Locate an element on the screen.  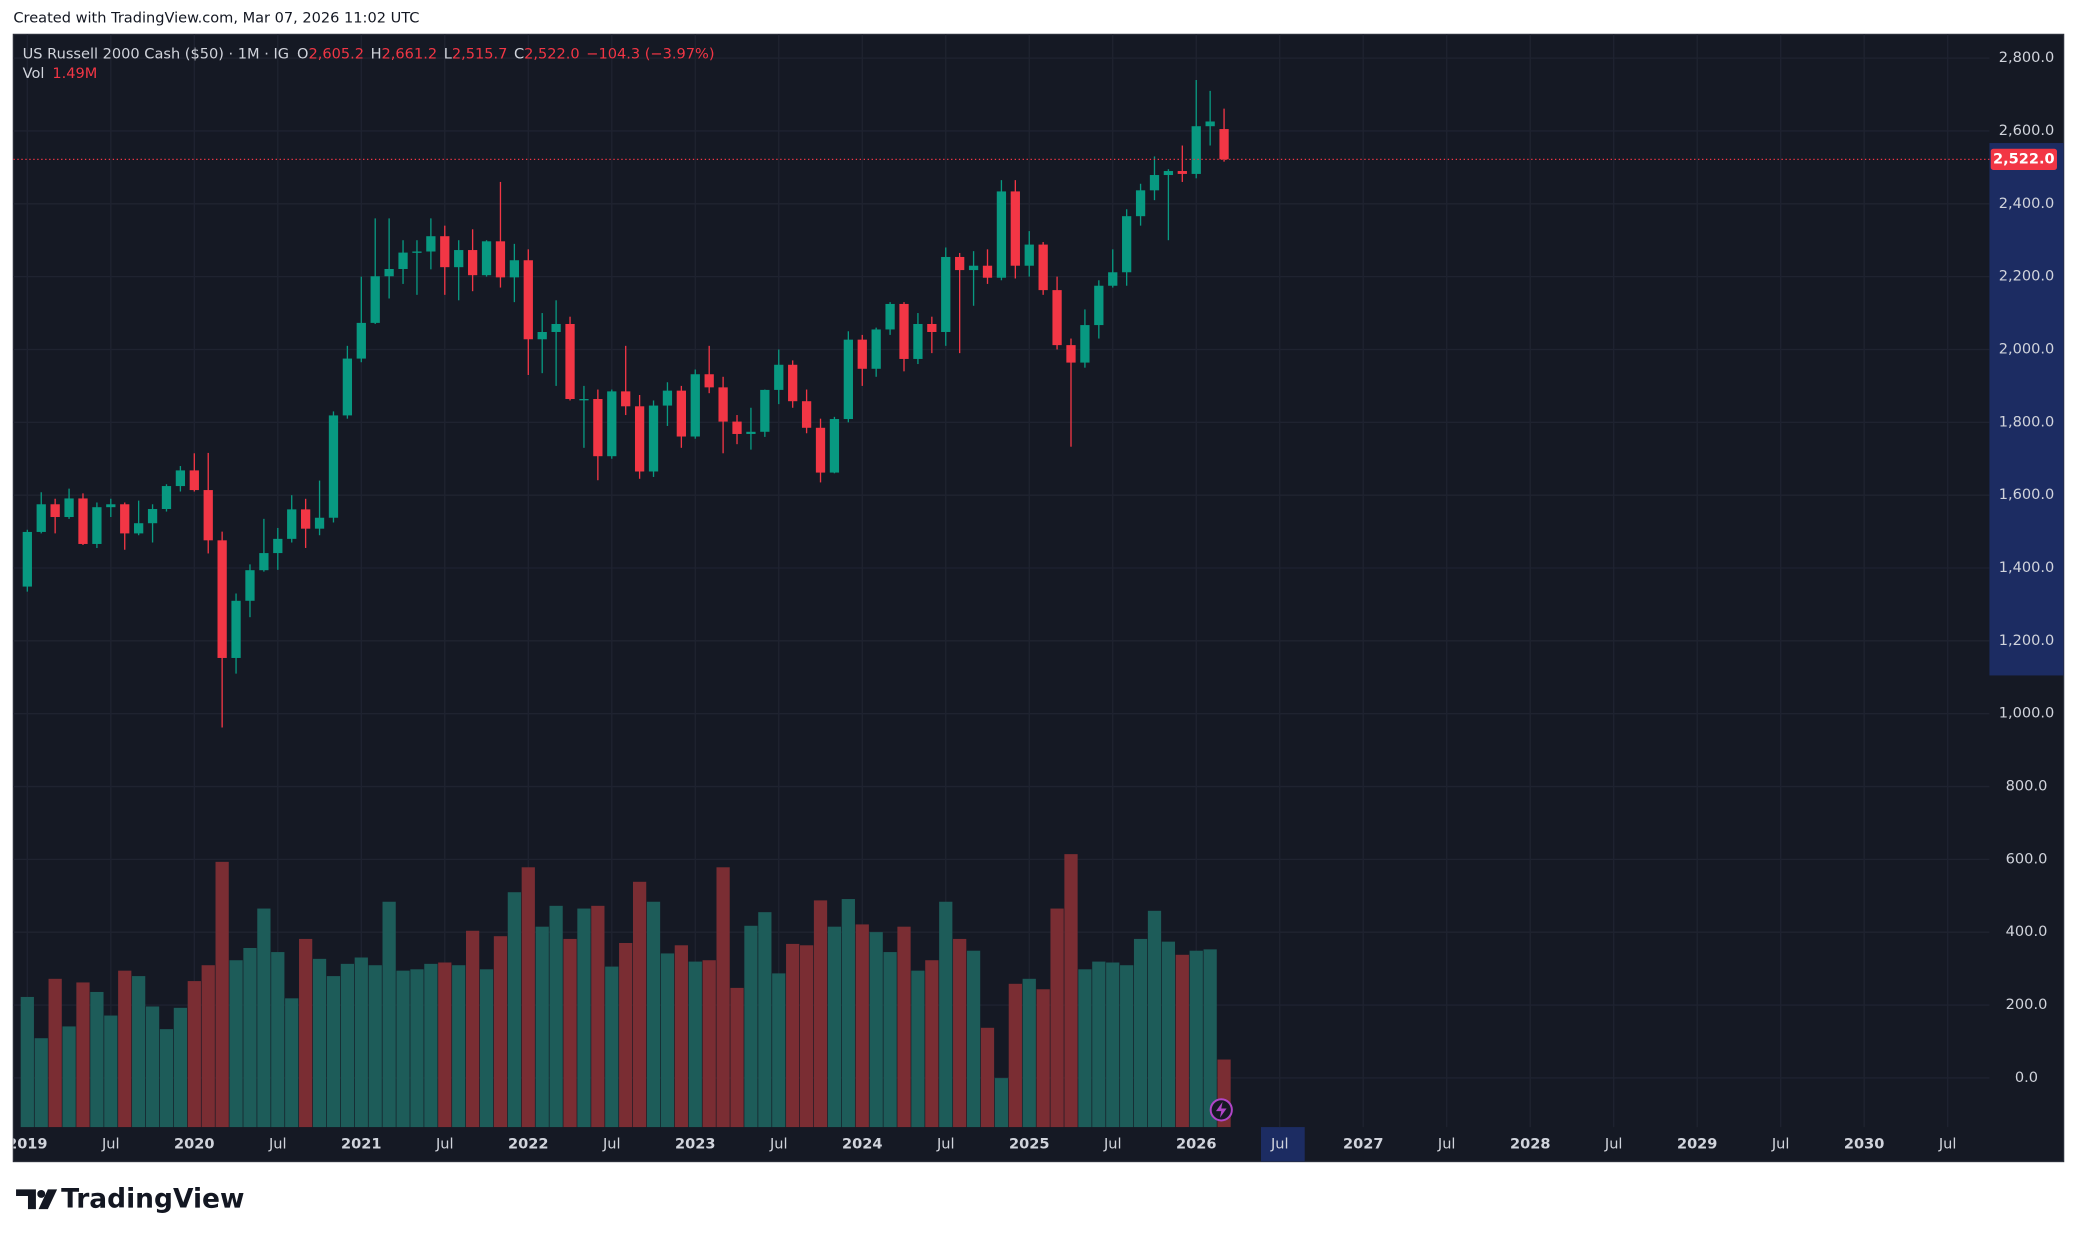
y-tick-label: 800.0 is located at coordinates (2027, 786).